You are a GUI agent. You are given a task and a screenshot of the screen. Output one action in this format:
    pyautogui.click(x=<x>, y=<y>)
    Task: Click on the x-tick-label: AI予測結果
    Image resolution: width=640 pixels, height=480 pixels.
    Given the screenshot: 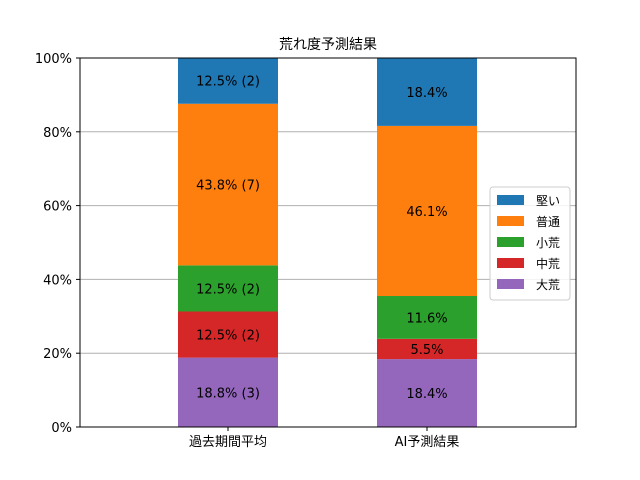 What is the action you would take?
    pyautogui.click(x=427, y=442)
    